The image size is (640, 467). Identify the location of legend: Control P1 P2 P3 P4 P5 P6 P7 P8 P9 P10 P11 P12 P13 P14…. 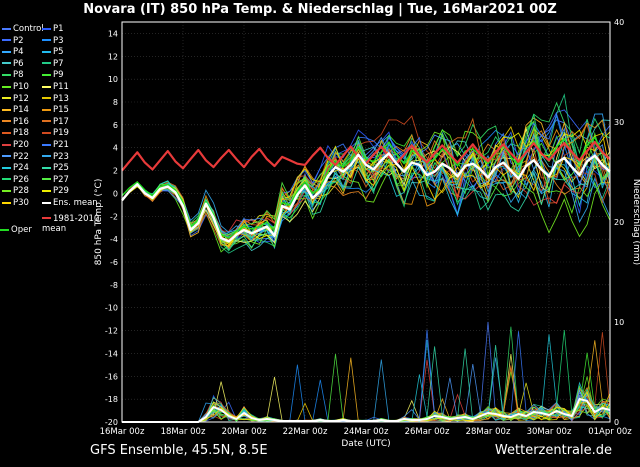
(62, 134).